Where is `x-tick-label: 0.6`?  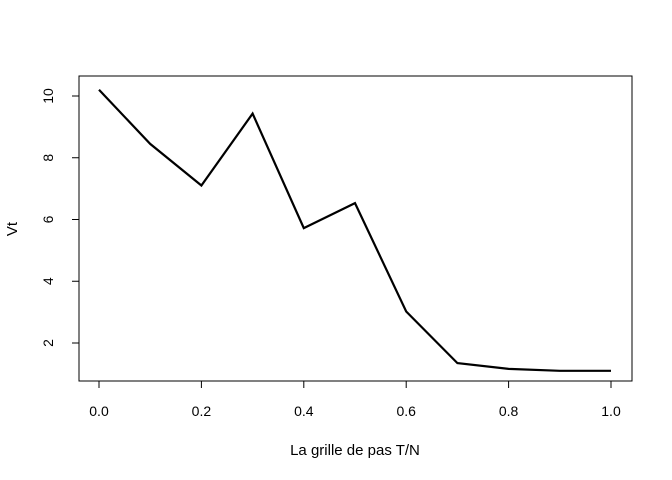
x-tick-label: 0.6 is located at coordinates (406, 411).